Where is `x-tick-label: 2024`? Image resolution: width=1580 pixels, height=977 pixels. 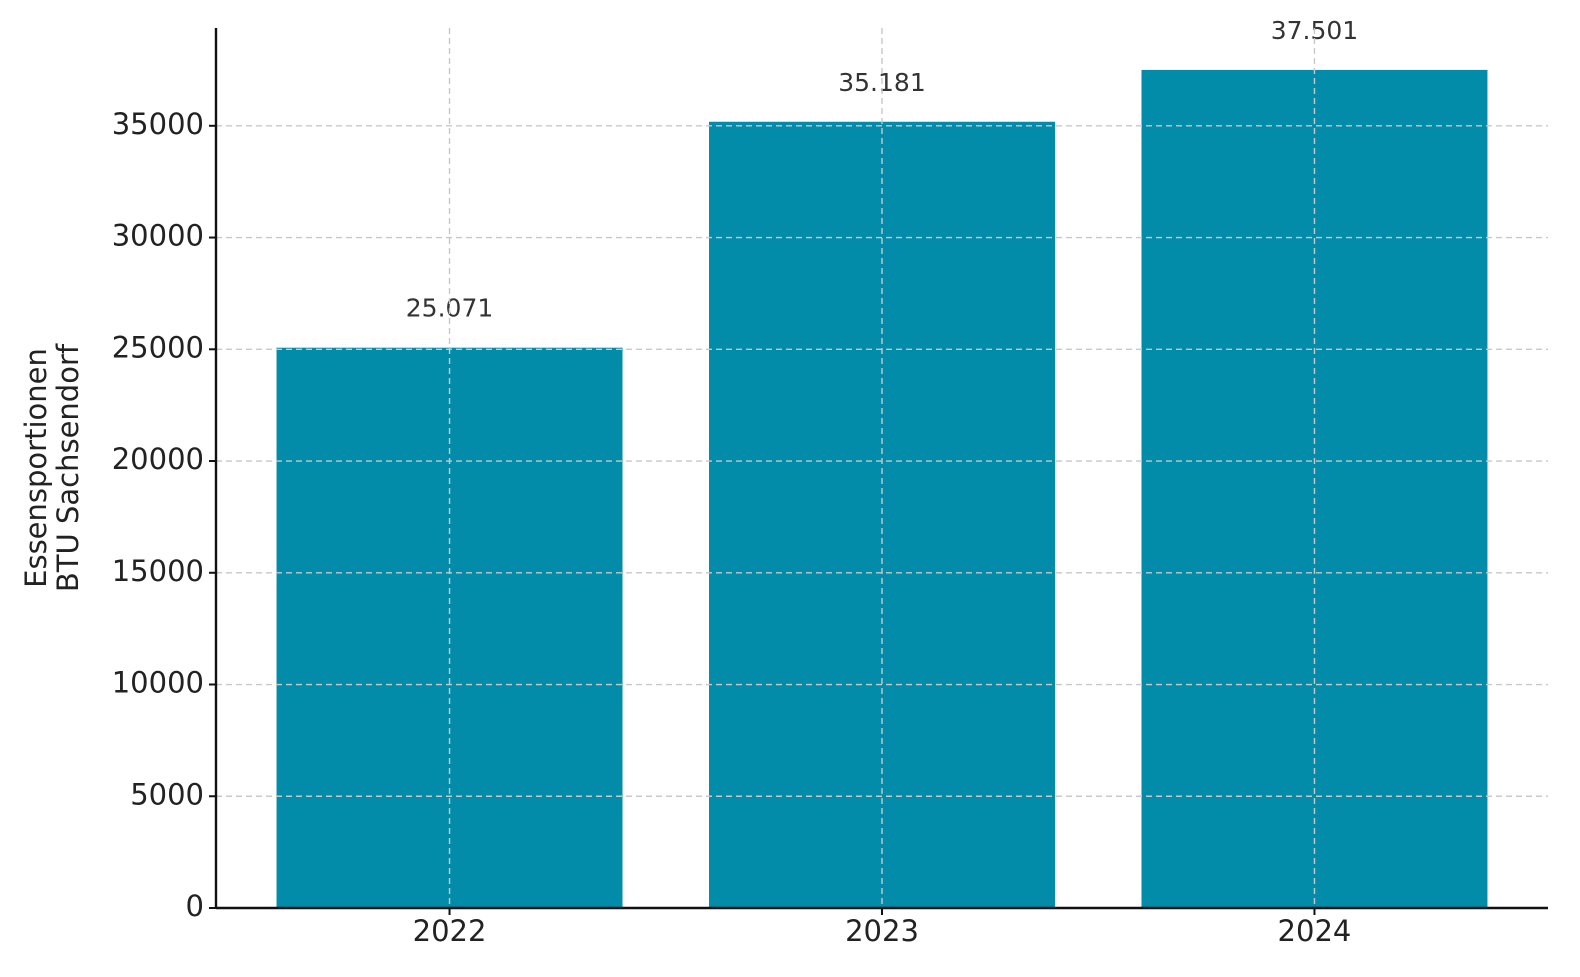 x-tick-label: 2024 is located at coordinates (1315, 931).